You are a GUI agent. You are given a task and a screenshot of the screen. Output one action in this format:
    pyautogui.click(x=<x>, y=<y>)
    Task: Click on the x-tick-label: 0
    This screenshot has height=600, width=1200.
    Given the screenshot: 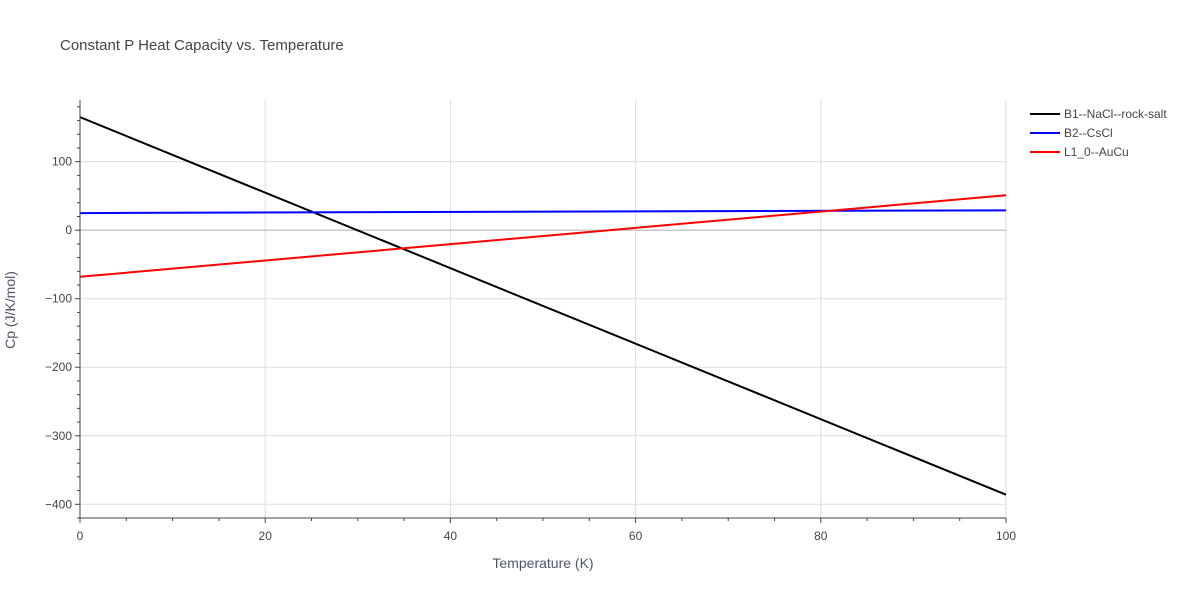 What is the action you would take?
    pyautogui.click(x=80, y=536)
    